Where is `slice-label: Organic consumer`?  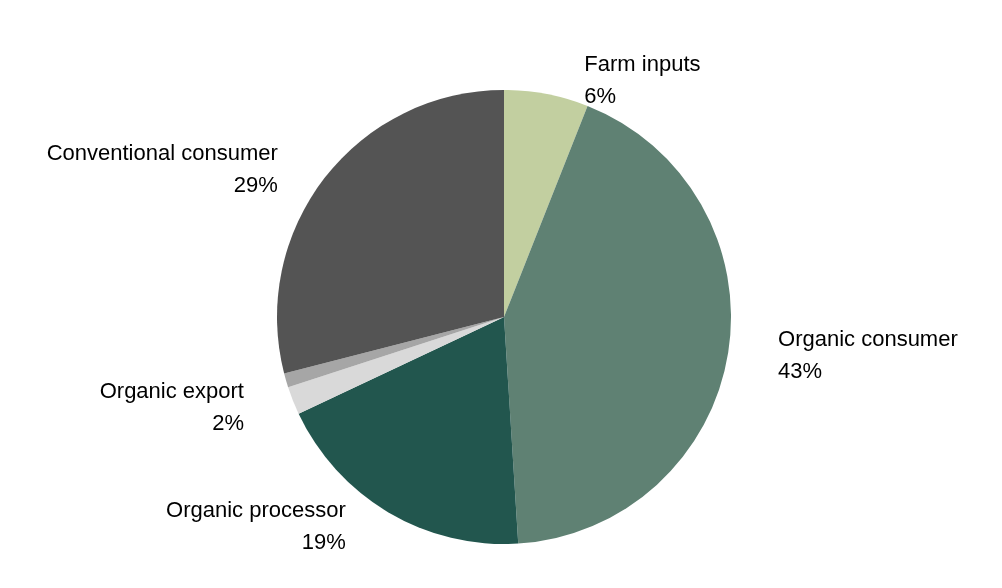 slice-label: Organic consumer is located at coordinates (868, 339).